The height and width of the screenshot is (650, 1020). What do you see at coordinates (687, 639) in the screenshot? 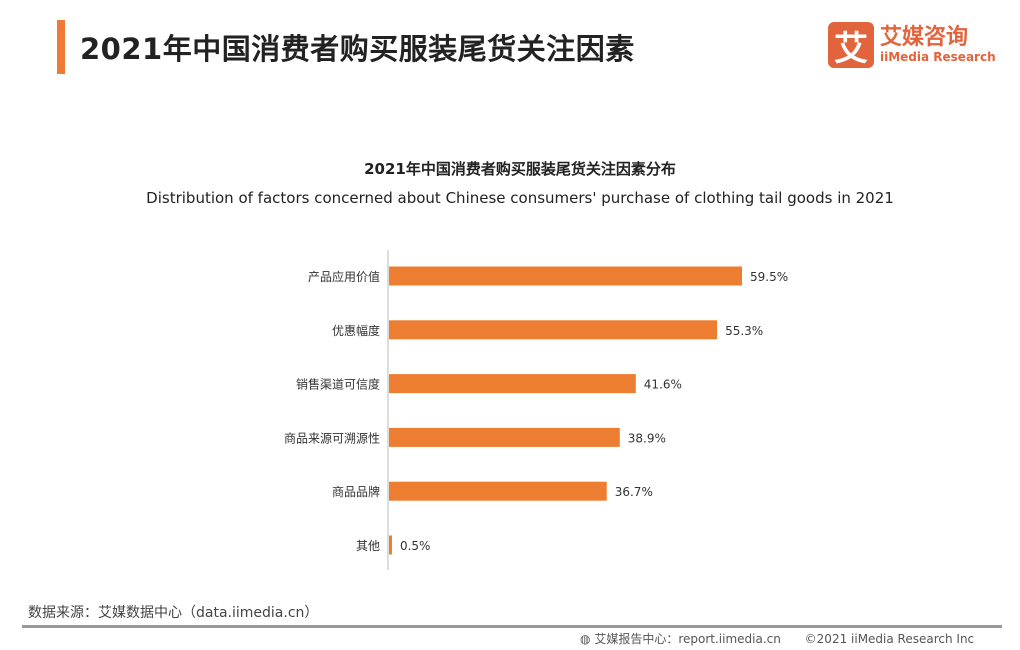
I see `report-center: 艾媒报告中心：report.iimedia.cn` at bounding box center [687, 639].